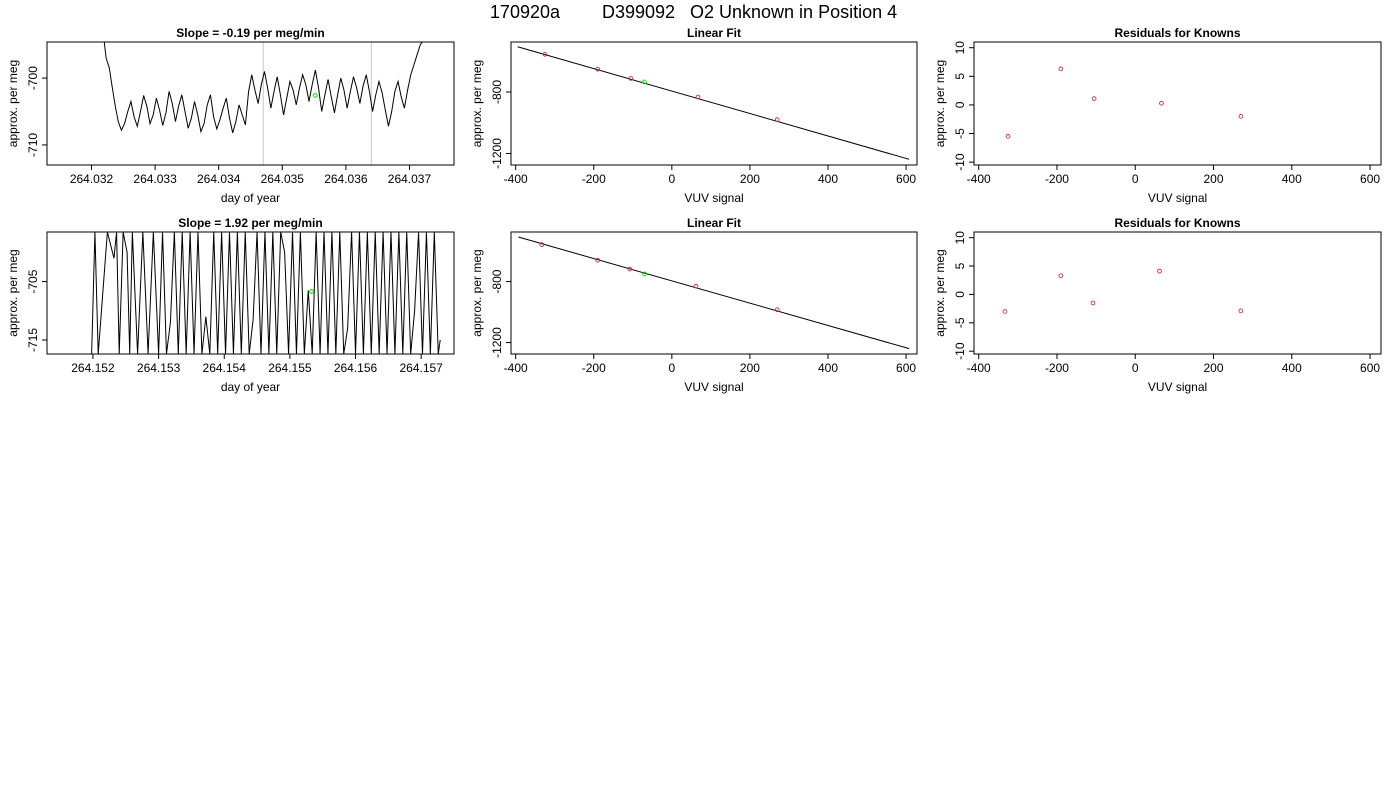 This screenshot has width=1400, height=800. Describe the element at coordinates (92, 179) in the screenshot. I see `x-tick-label: 264.032` at that location.